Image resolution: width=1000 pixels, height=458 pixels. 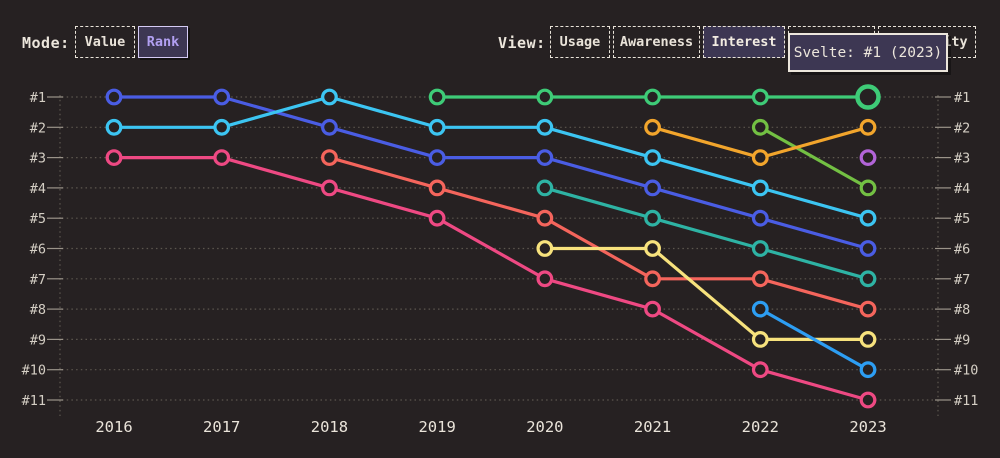 What do you see at coordinates (329, 427) in the screenshot?
I see `year-label: 2018` at bounding box center [329, 427].